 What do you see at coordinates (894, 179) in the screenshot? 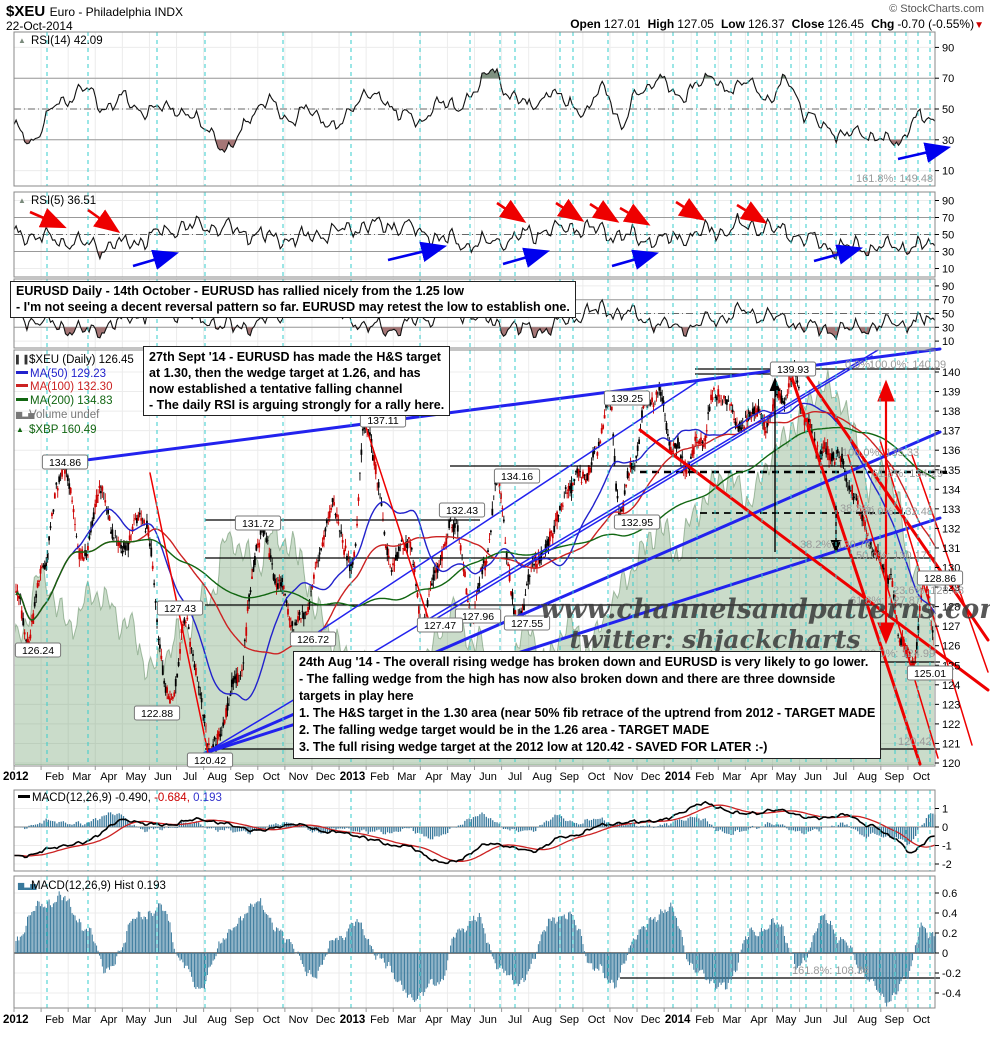
I see `svg-text: 161.8%: 149.48` at bounding box center [894, 179].